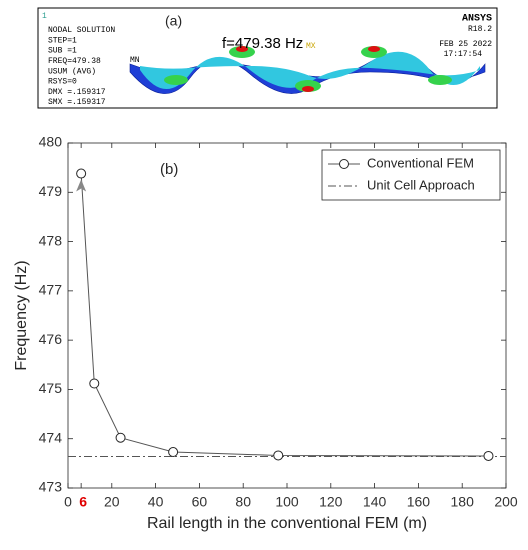 The width and height of the screenshot is (528, 550). I want to click on y-tick-label: 477, so click(51, 290).